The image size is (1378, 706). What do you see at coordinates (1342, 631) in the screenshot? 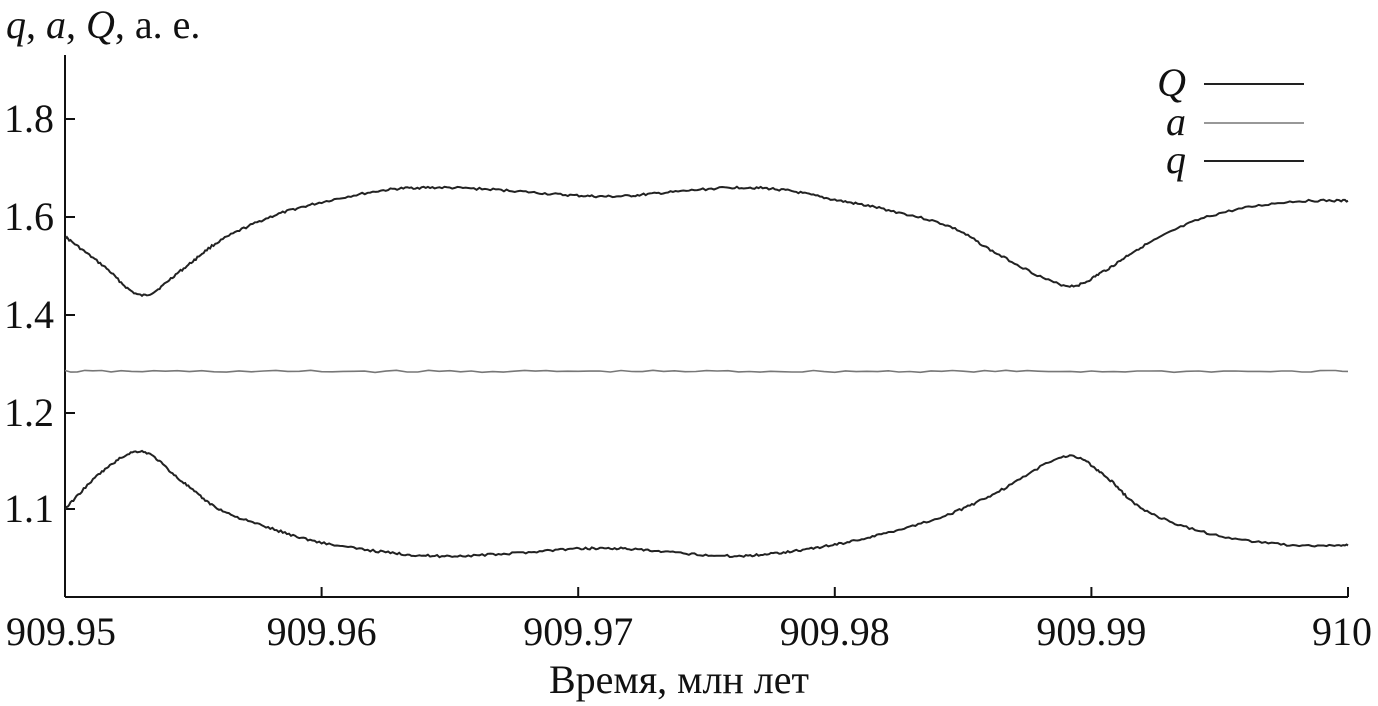
I see `x-tick-label: 910` at bounding box center [1342, 631].